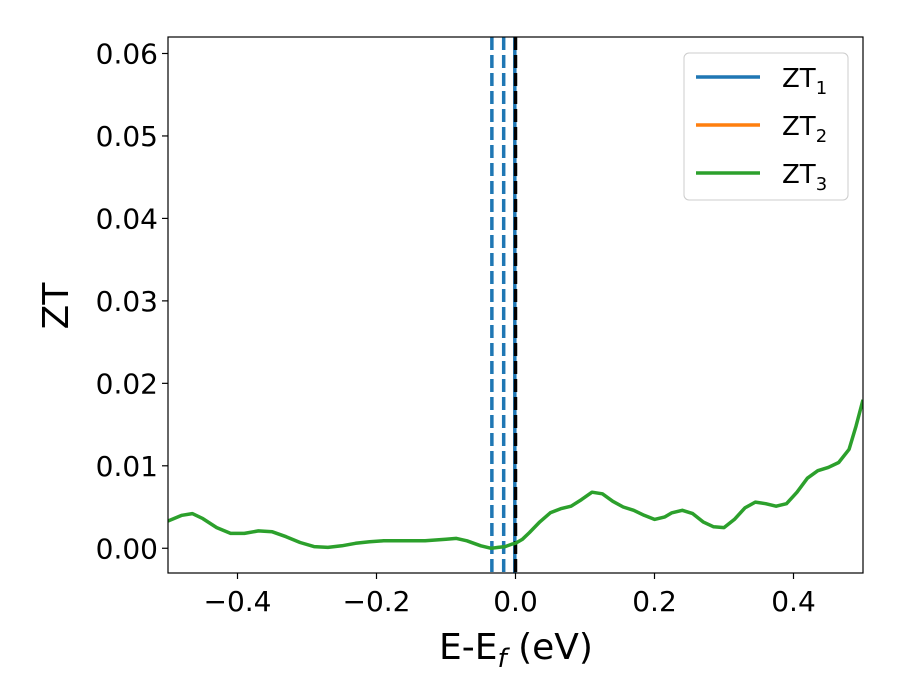  I want to click on x-axis: −0.4 −0.2 0.0 0.2 0.4, so click(510, 595).